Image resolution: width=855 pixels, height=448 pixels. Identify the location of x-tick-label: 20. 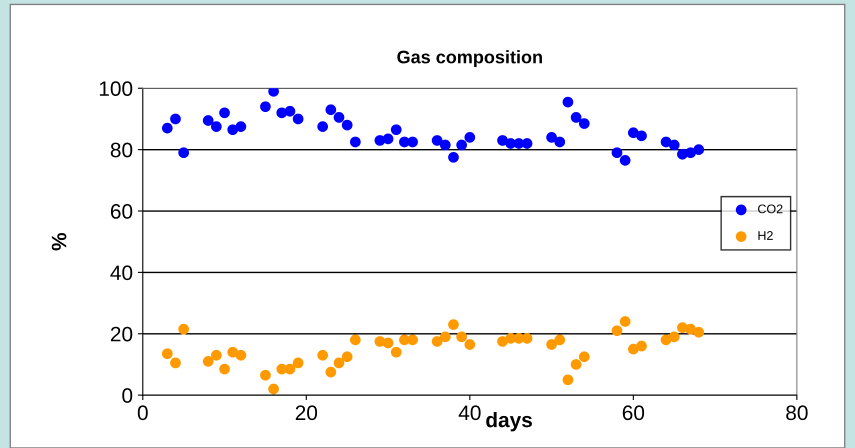
(307, 412).